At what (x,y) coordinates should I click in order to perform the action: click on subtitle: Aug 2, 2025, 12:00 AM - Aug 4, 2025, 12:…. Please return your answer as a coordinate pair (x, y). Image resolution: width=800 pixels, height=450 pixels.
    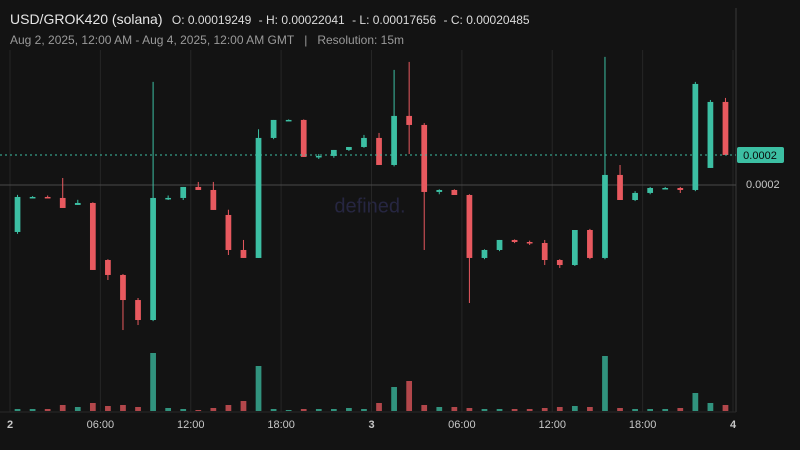
    Looking at the image, I should click on (152, 40).